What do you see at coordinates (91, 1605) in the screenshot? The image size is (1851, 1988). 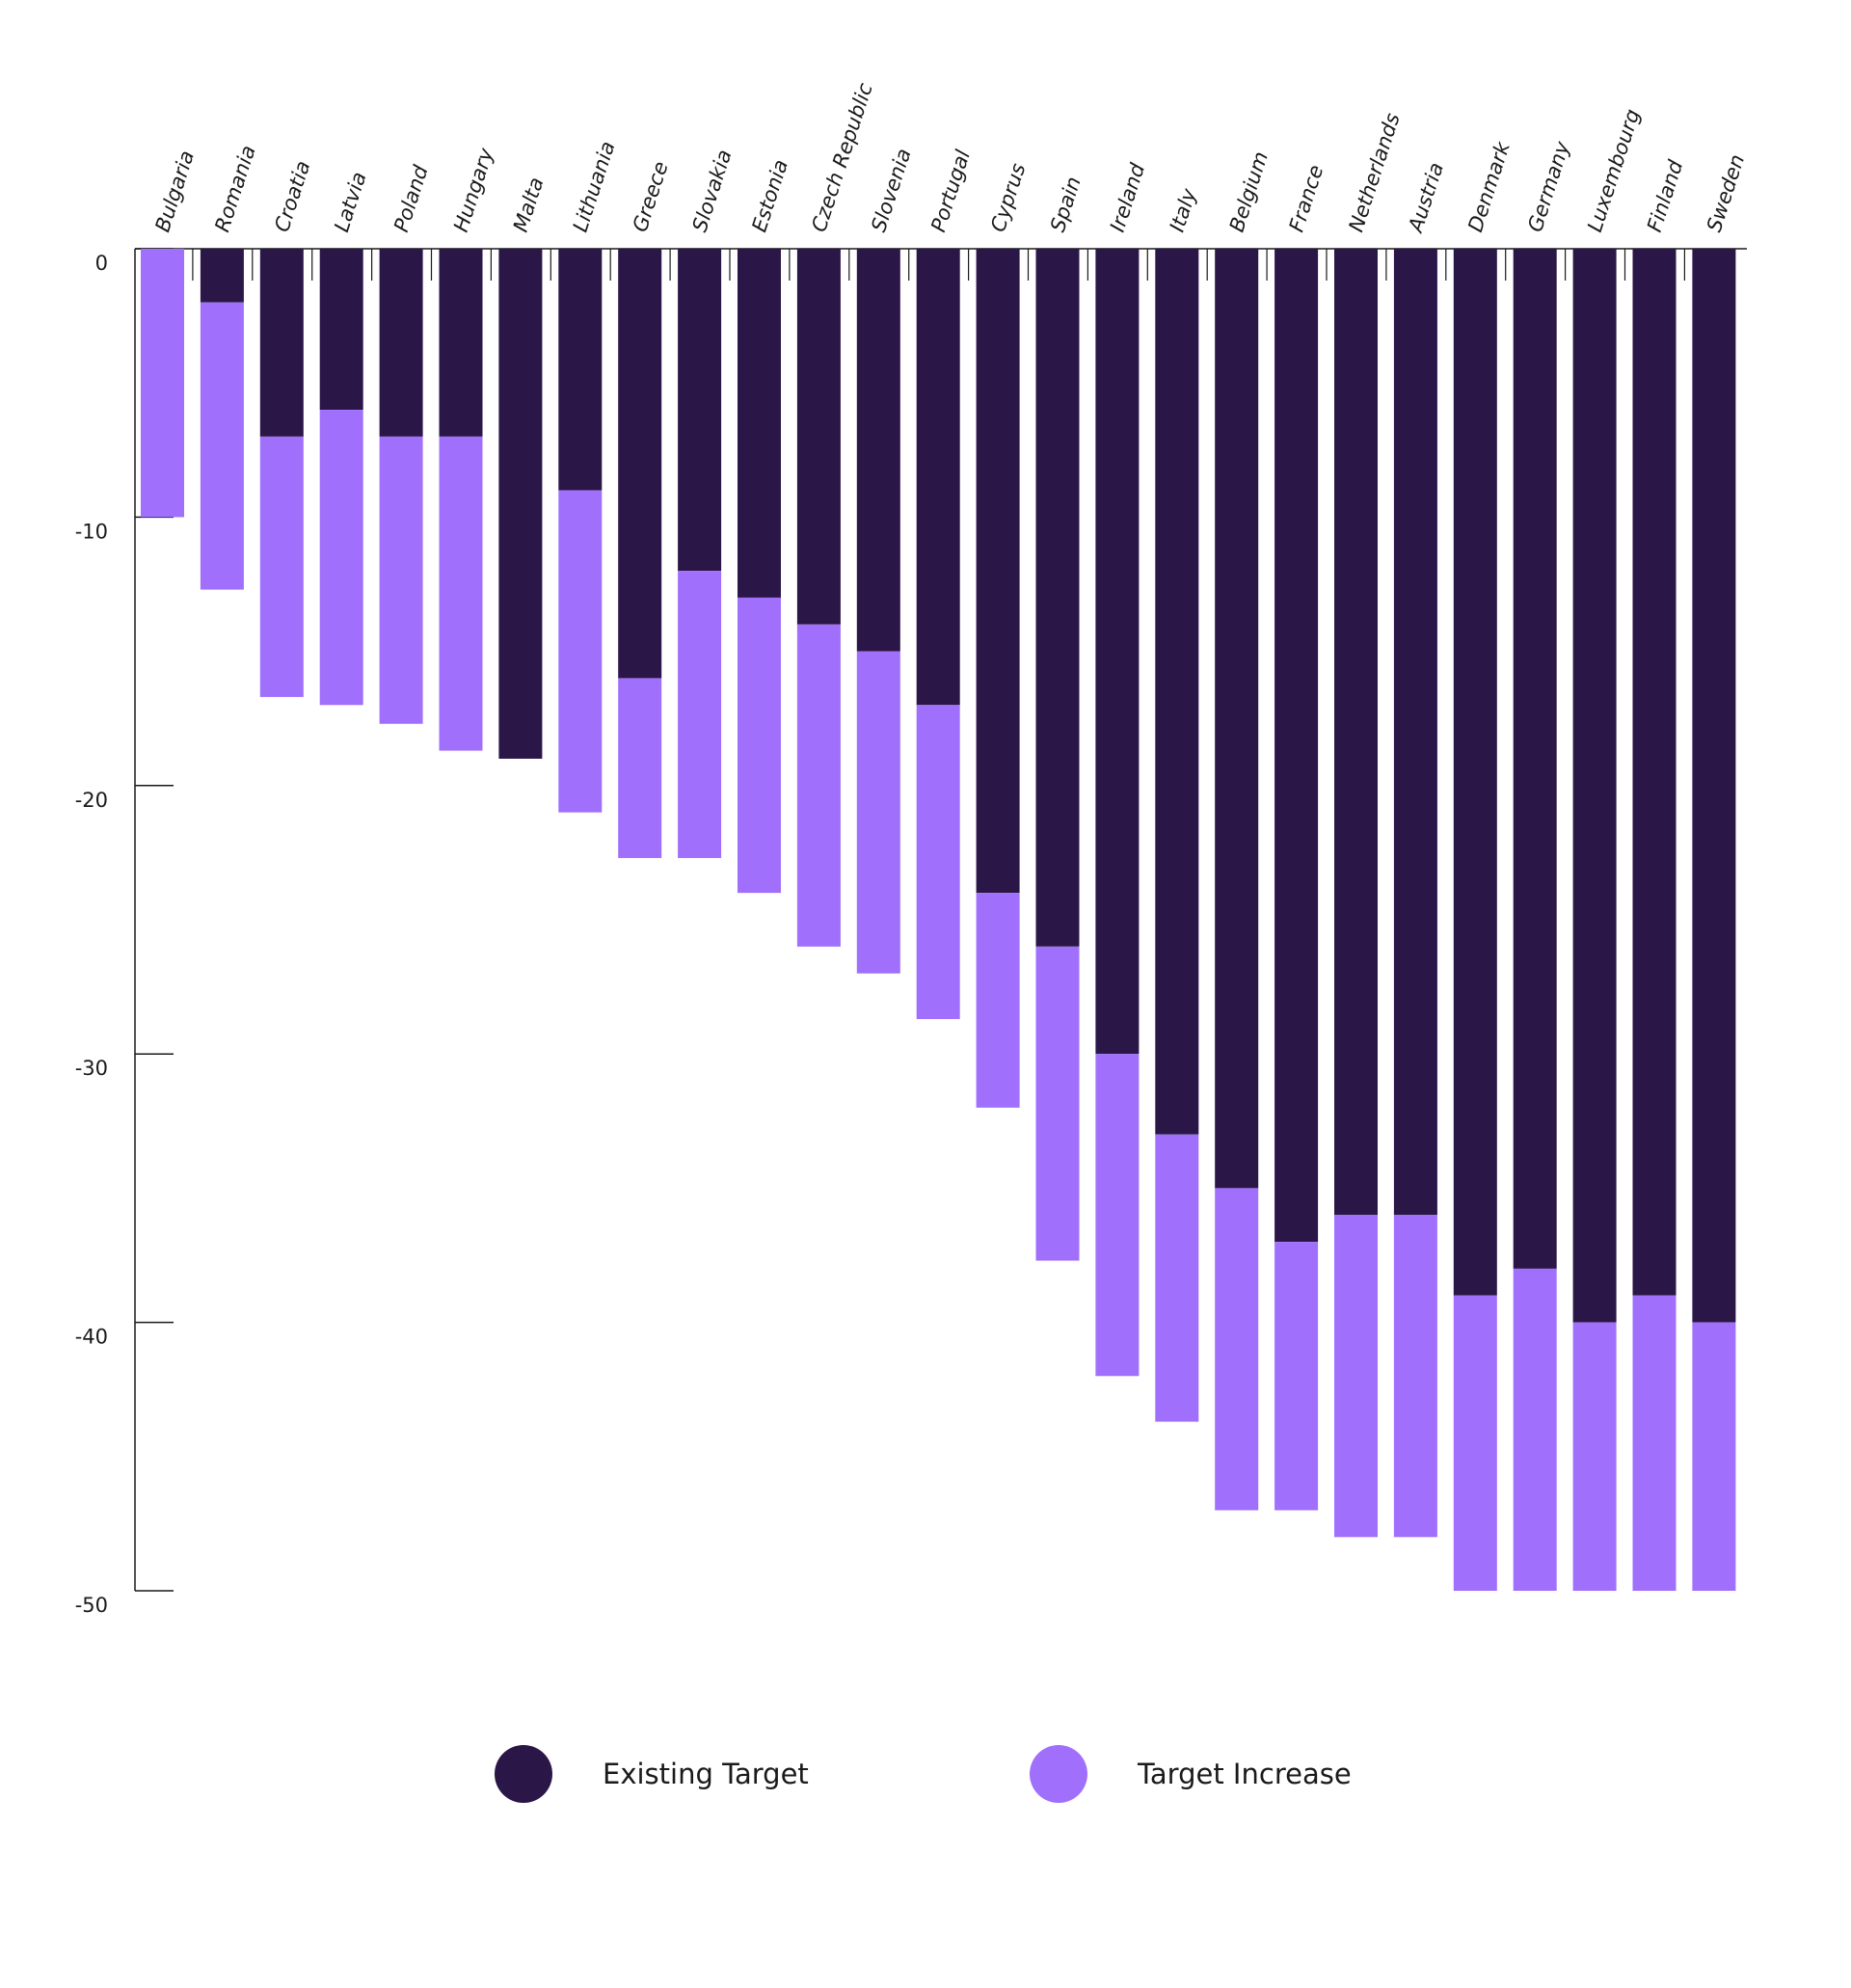 I see `y-tick-label: -50` at bounding box center [91, 1605].